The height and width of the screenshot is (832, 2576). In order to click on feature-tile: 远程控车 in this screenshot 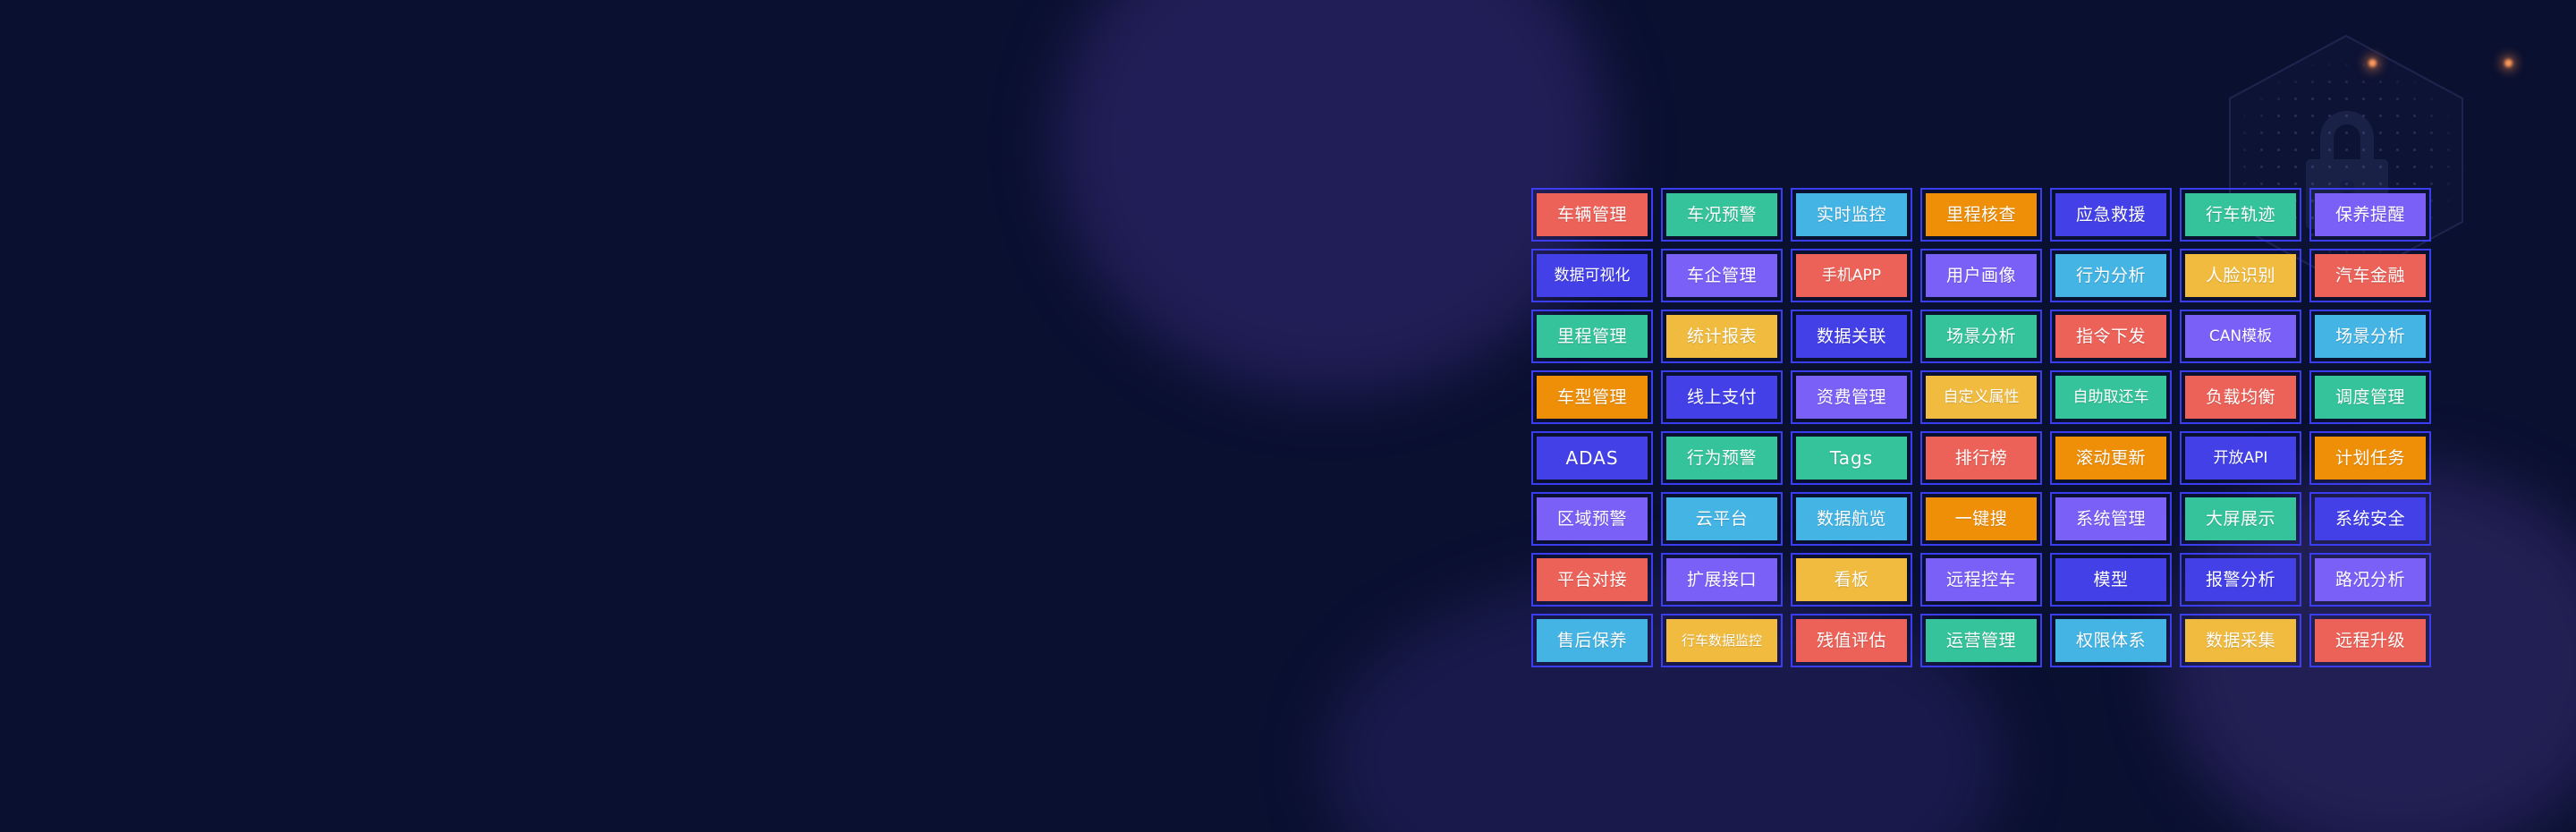, I will do `click(1981, 580)`.